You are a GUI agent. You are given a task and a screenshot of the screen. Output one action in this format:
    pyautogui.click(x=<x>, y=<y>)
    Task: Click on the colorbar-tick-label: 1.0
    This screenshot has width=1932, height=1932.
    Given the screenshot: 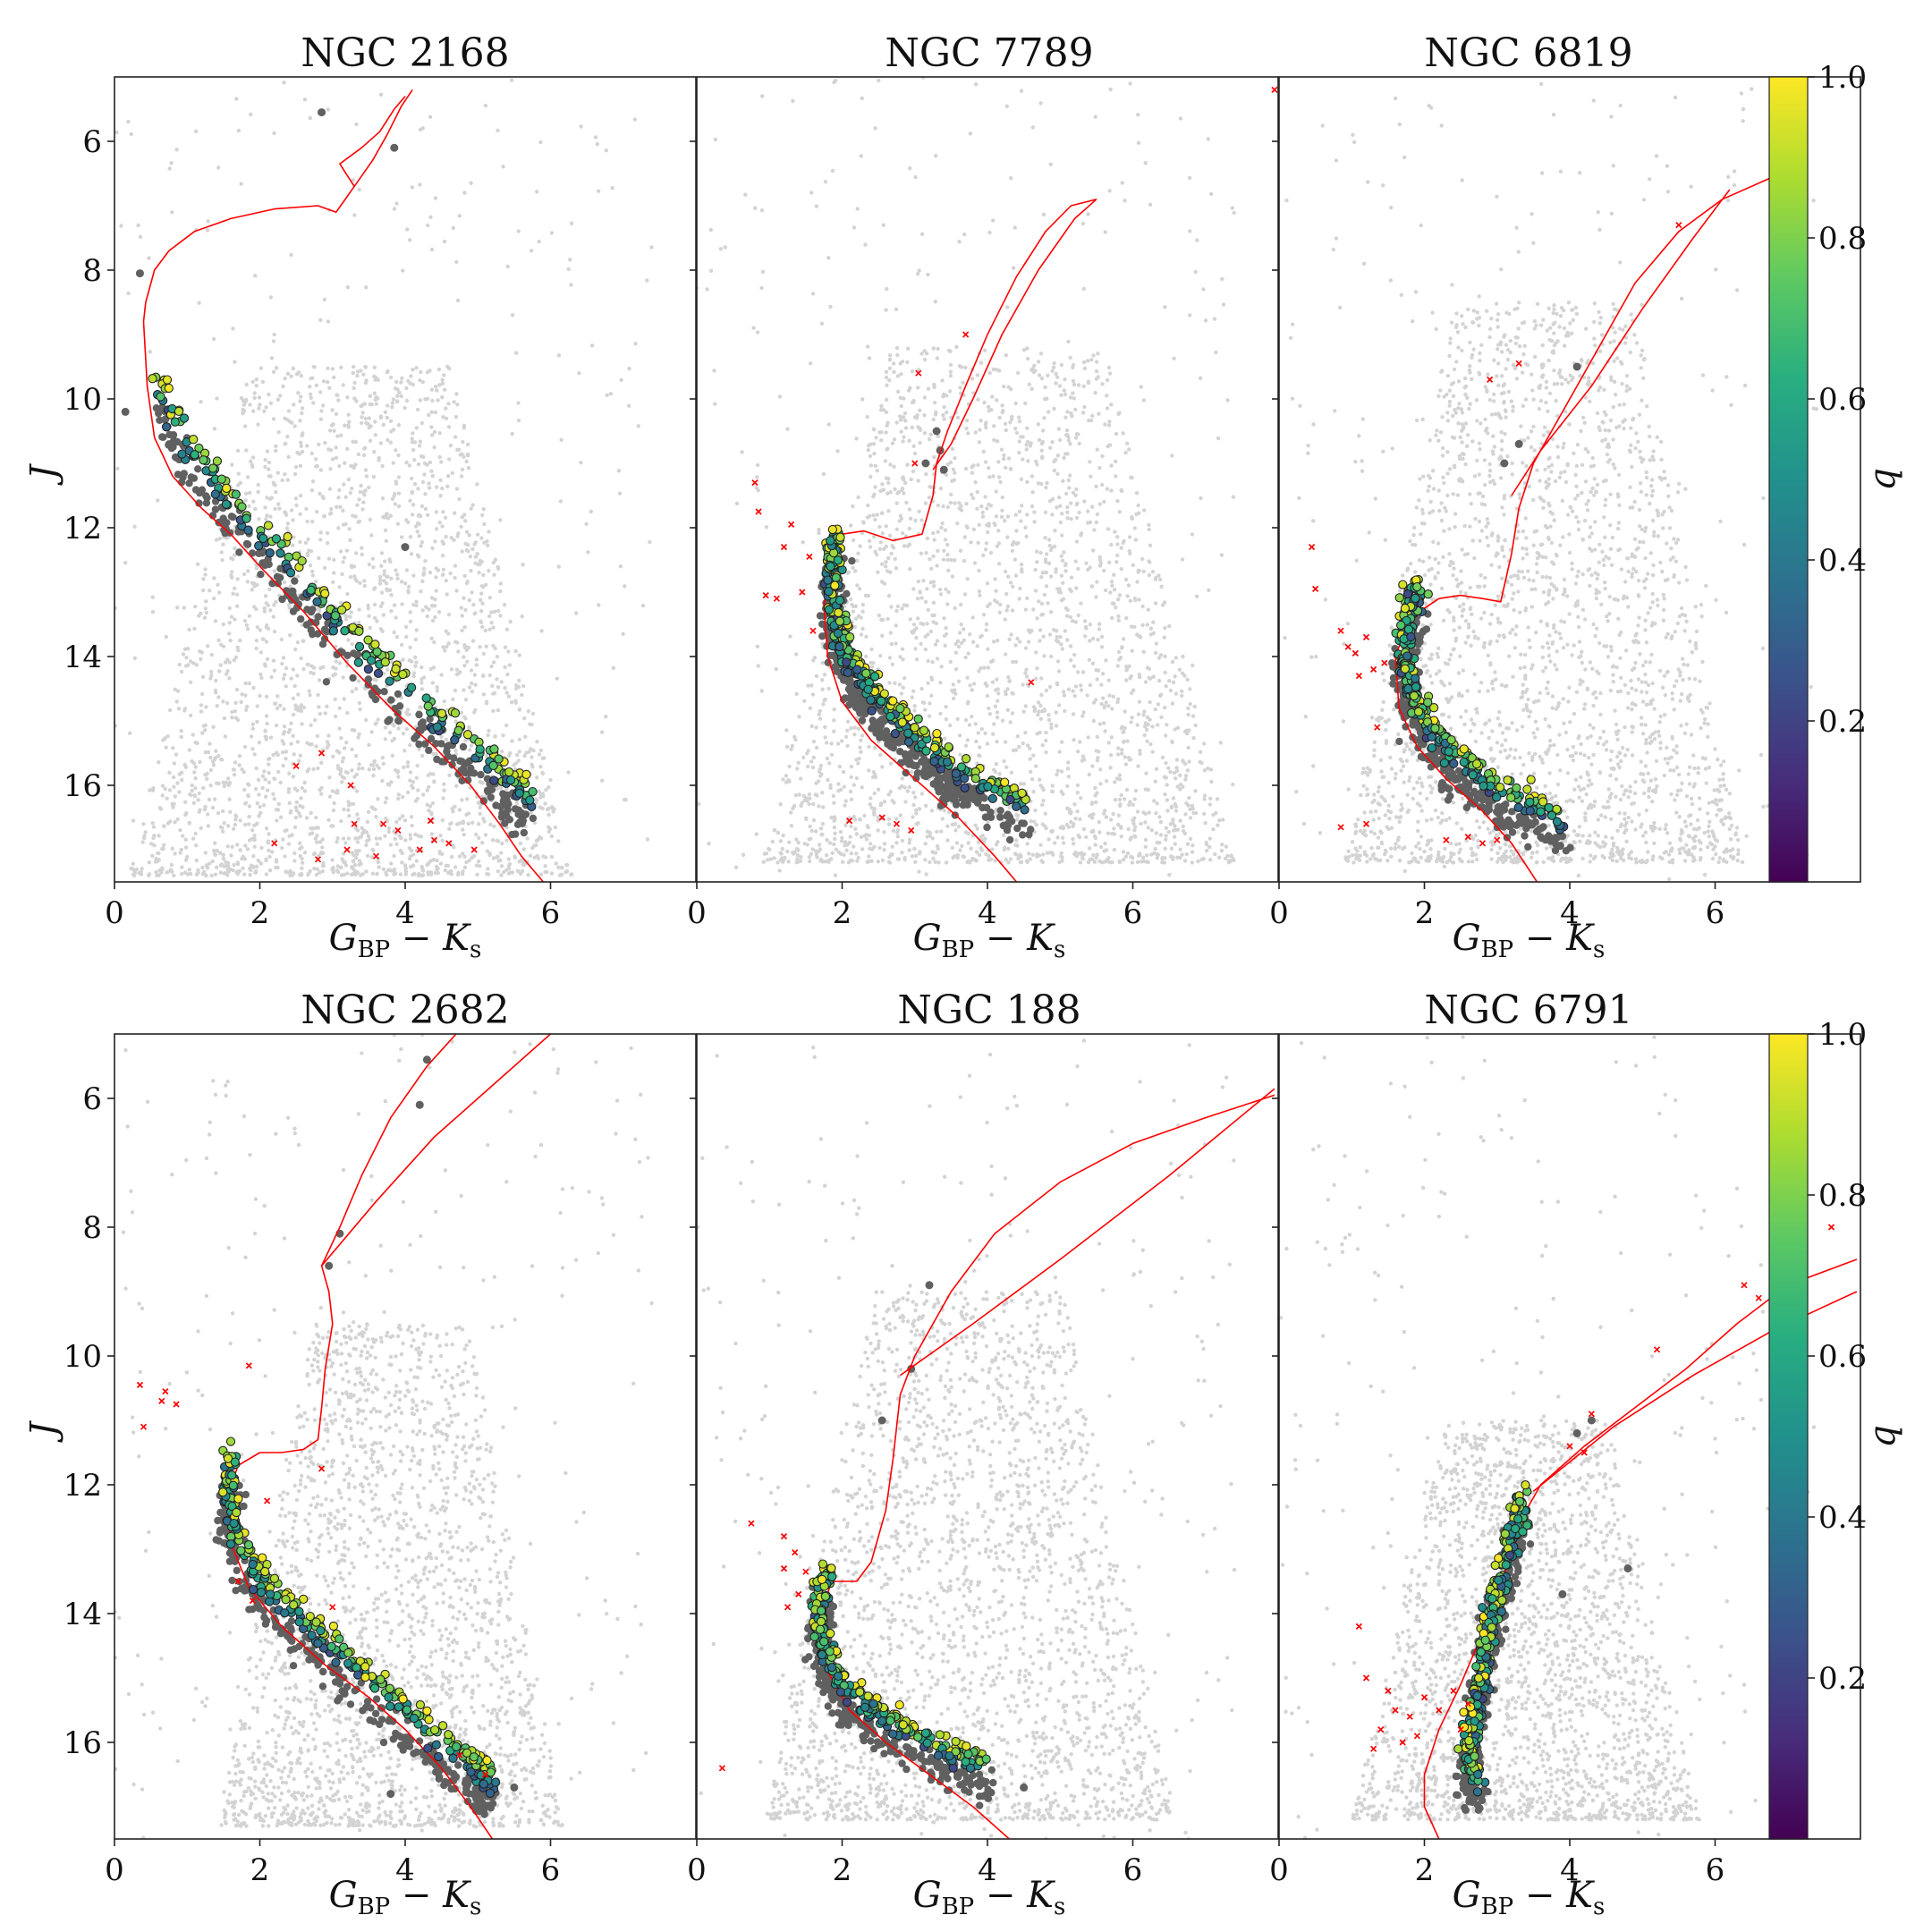 What is the action you would take?
    pyautogui.click(x=1842, y=78)
    